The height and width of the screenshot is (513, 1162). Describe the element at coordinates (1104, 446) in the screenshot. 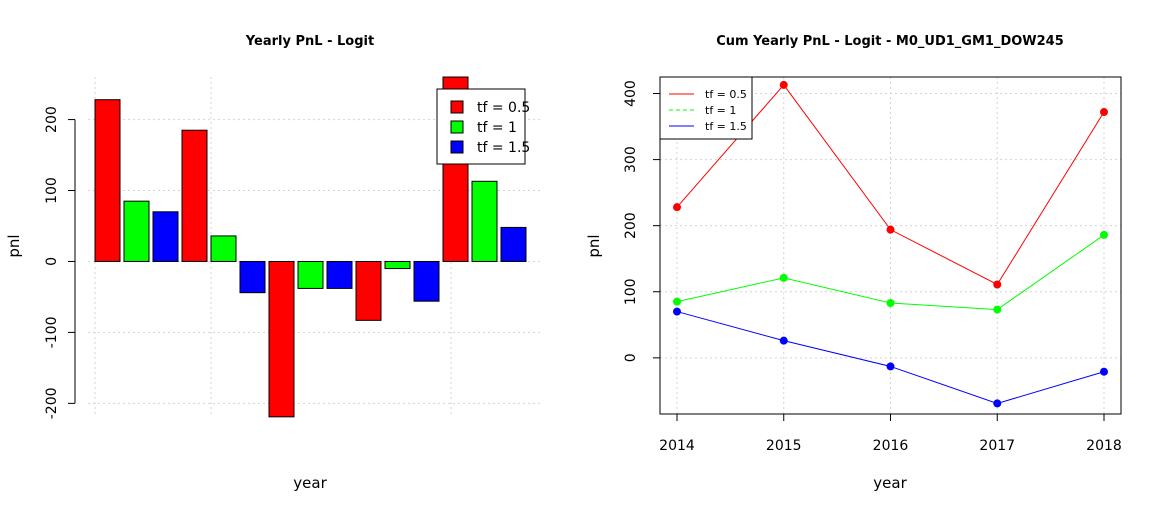

I see `line-chart-x-tick-label-4: 2018` at that location.